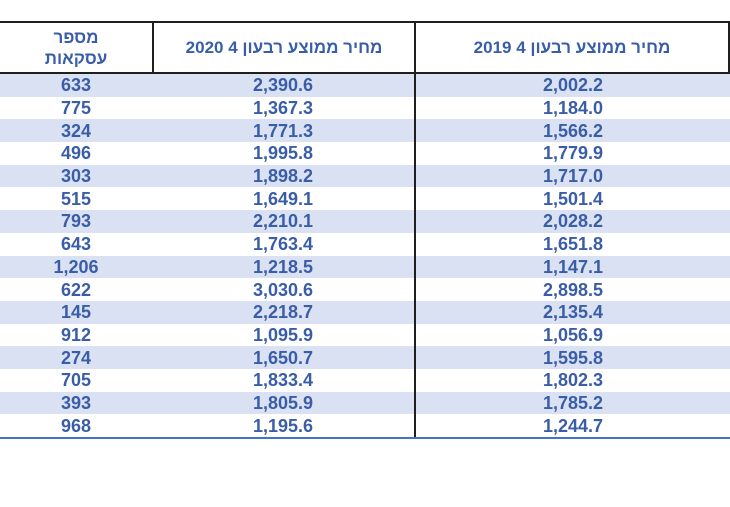 Image resolution: width=730 pixels, height=507 pixels. I want to click on cell-avg-price-q4-2020: 1,771.3, so click(283, 130).